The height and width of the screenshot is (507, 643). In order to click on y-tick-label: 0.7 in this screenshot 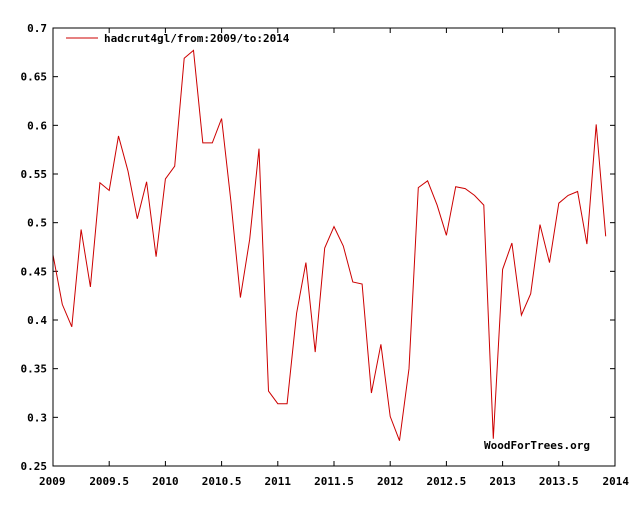, I will do `click(37, 28)`.